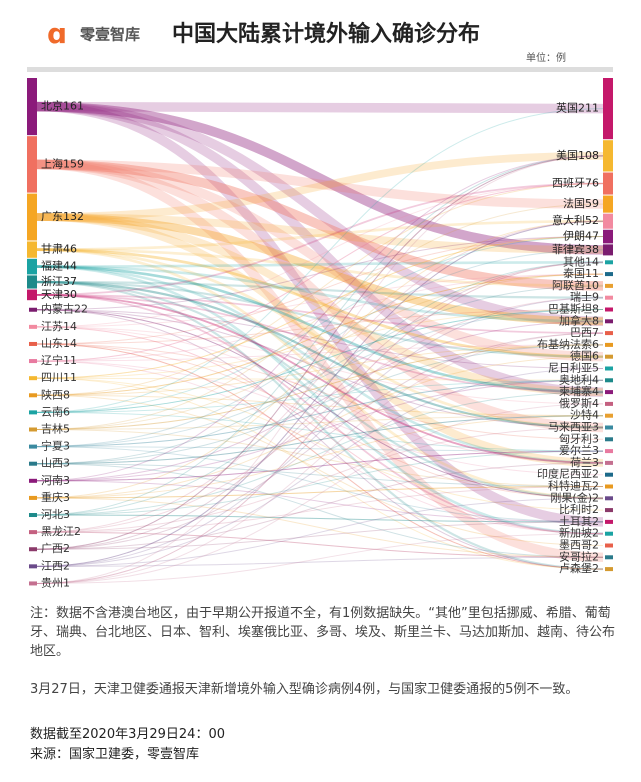 This screenshot has height=782, width=641. Describe the element at coordinates (581, 261) in the screenshot. I see `node-label: 其他14` at that location.